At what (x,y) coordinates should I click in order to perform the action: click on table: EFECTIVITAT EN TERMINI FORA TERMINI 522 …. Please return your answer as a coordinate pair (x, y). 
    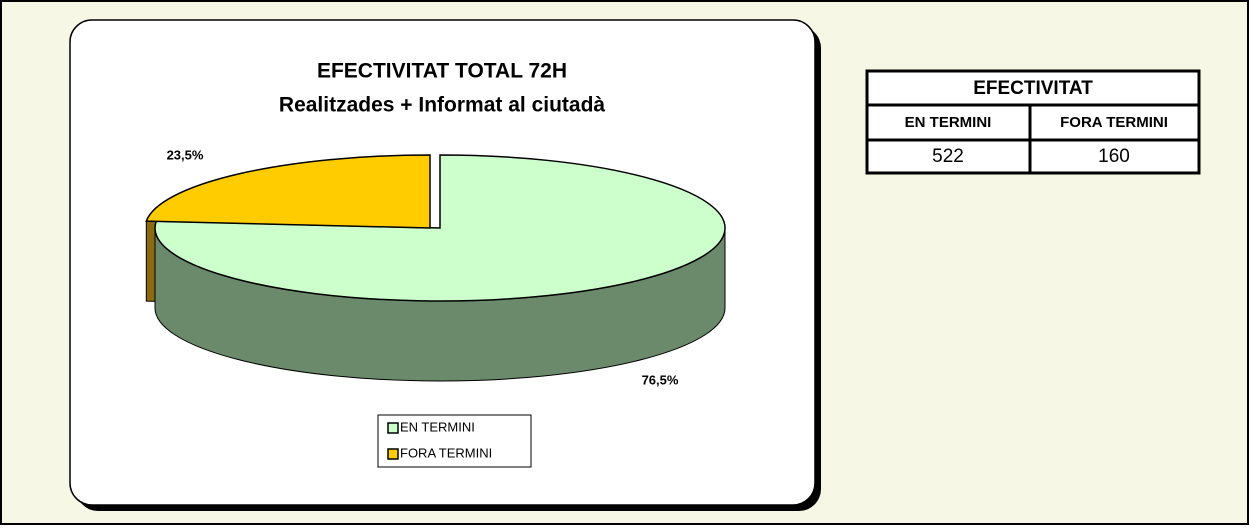
    Looking at the image, I should click on (1033, 122).